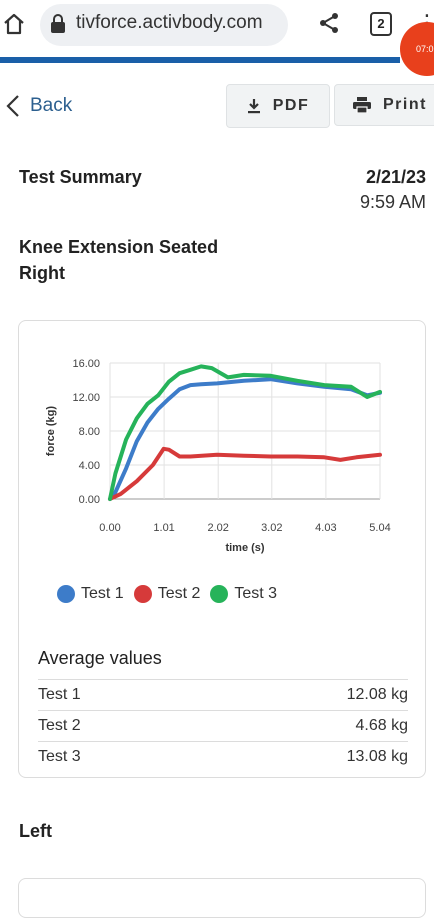 Image resolution: width=434 pixels, height=918 pixels. Describe the element at coordinates (223, 694) in the screenshot. I see `table-row: Test 1 12.08 kg` at that location.